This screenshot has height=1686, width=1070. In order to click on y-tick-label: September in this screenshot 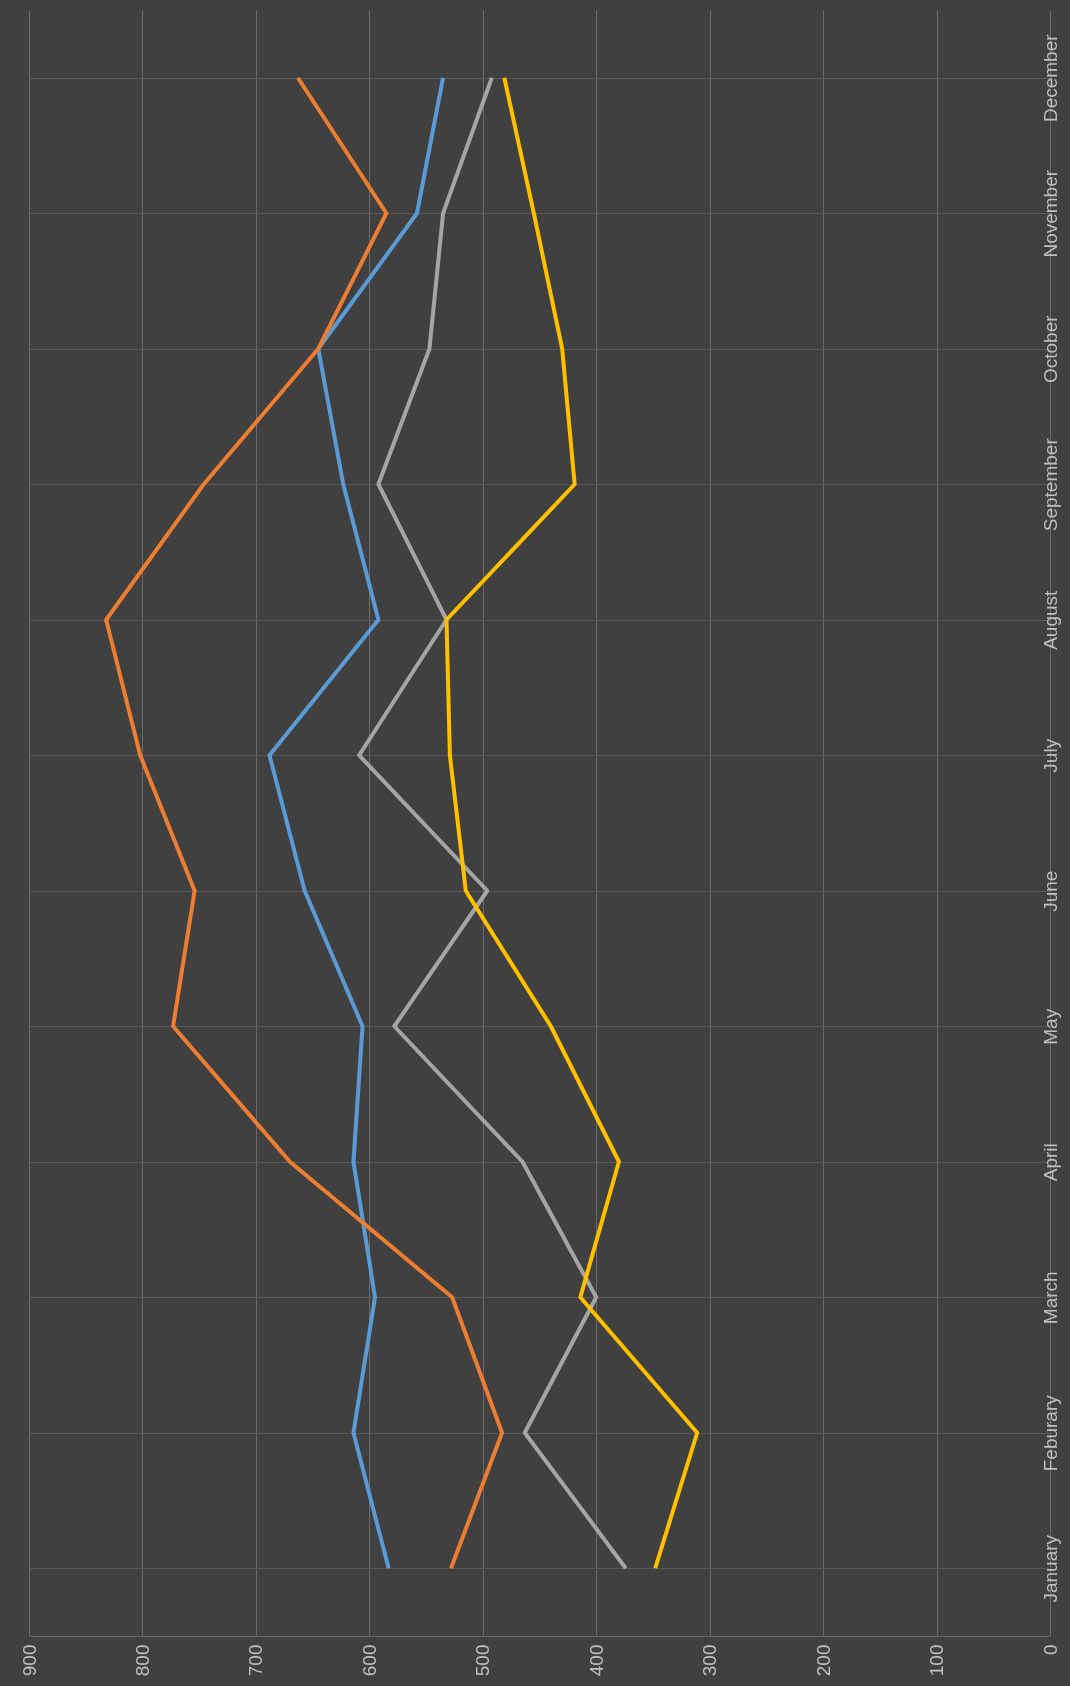, I will do `click(1050, 484)`.